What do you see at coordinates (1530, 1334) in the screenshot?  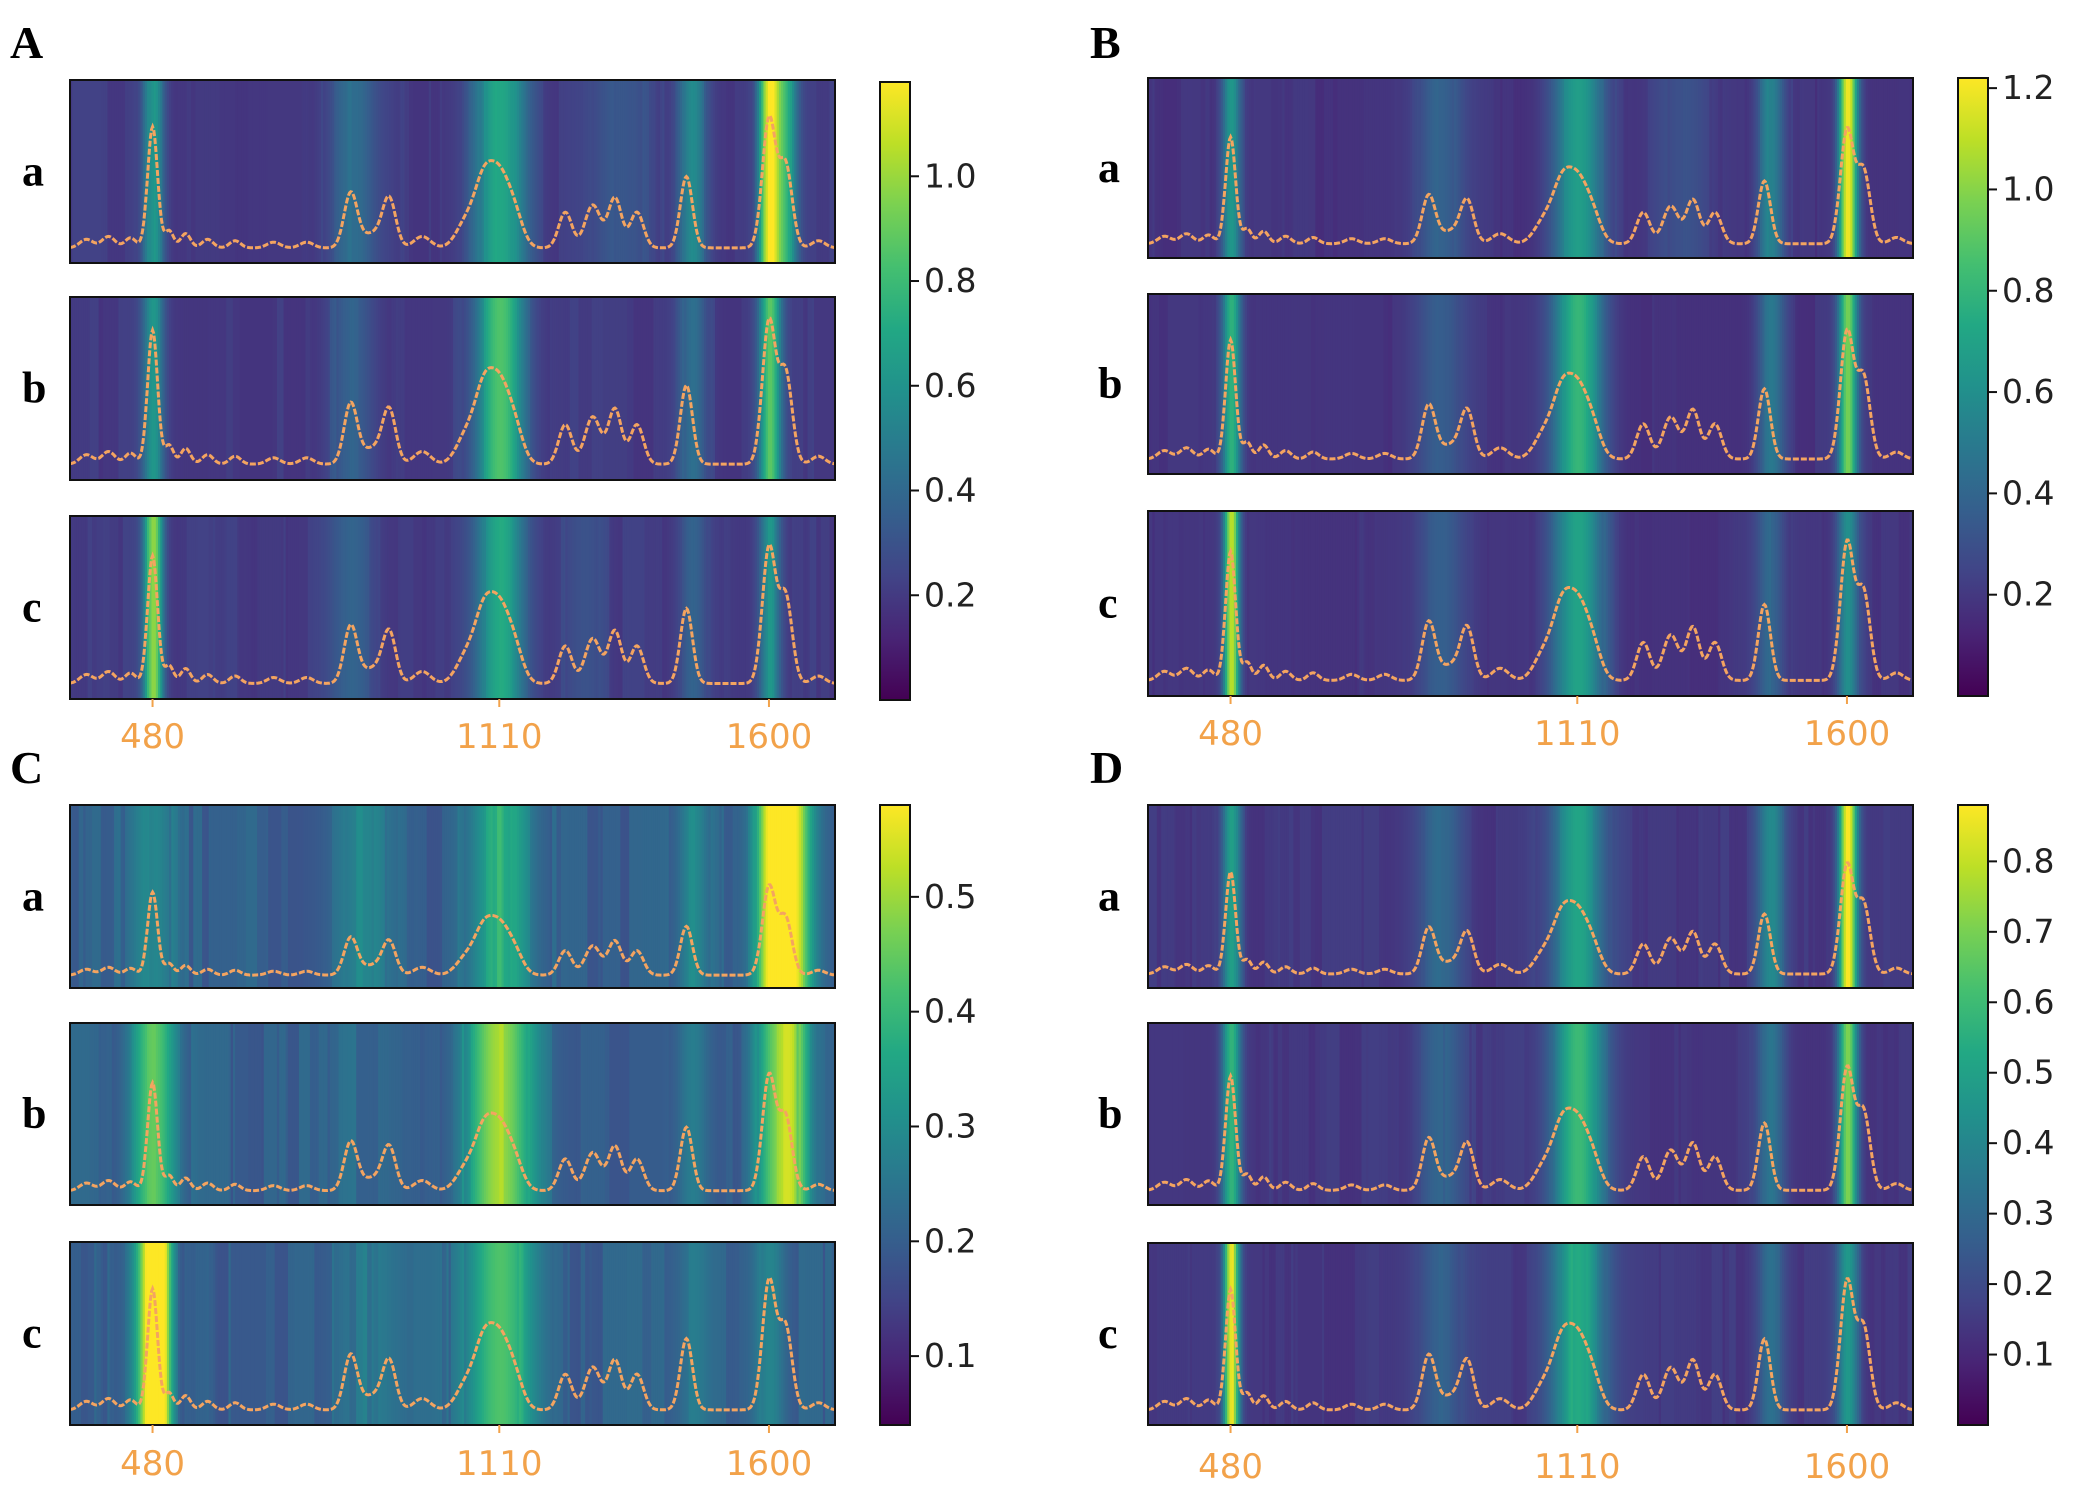 I see `heatmap-frame` at bounding box center [1530, 1334].